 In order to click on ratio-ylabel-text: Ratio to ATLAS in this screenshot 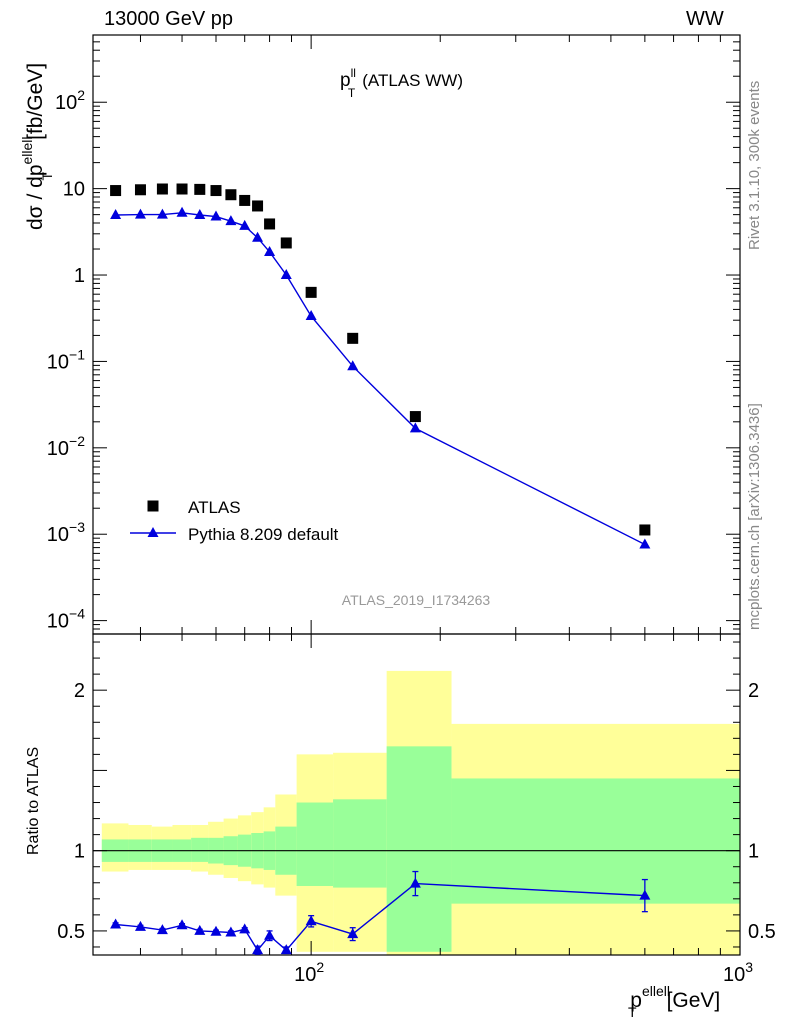, I will do `click(33, 801)`.